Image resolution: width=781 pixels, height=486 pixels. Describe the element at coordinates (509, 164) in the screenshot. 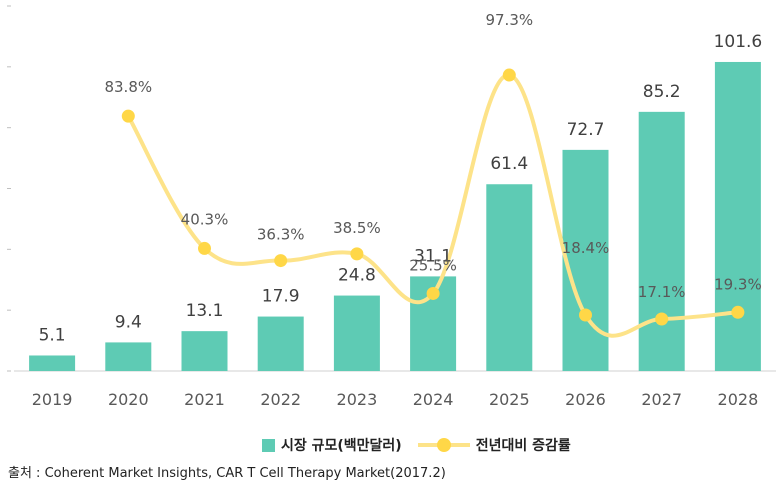

I see `bar-value-label-2025: 61.4` at that location.